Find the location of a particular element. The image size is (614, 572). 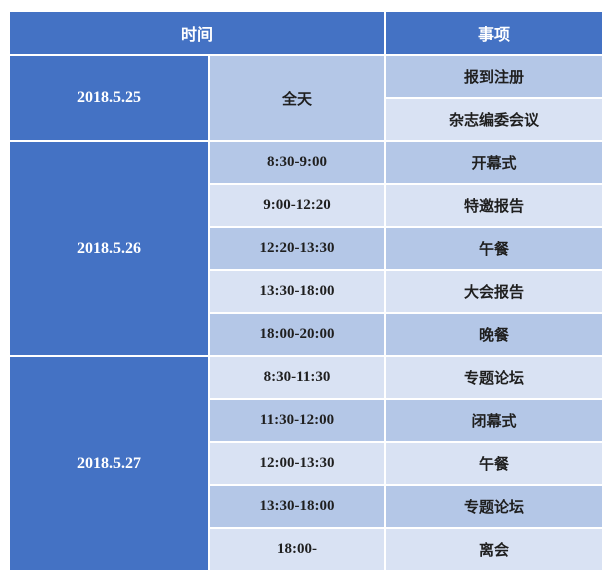

table-row: 13:30-18:00 大会报告 is located at coordinates (306, 291).